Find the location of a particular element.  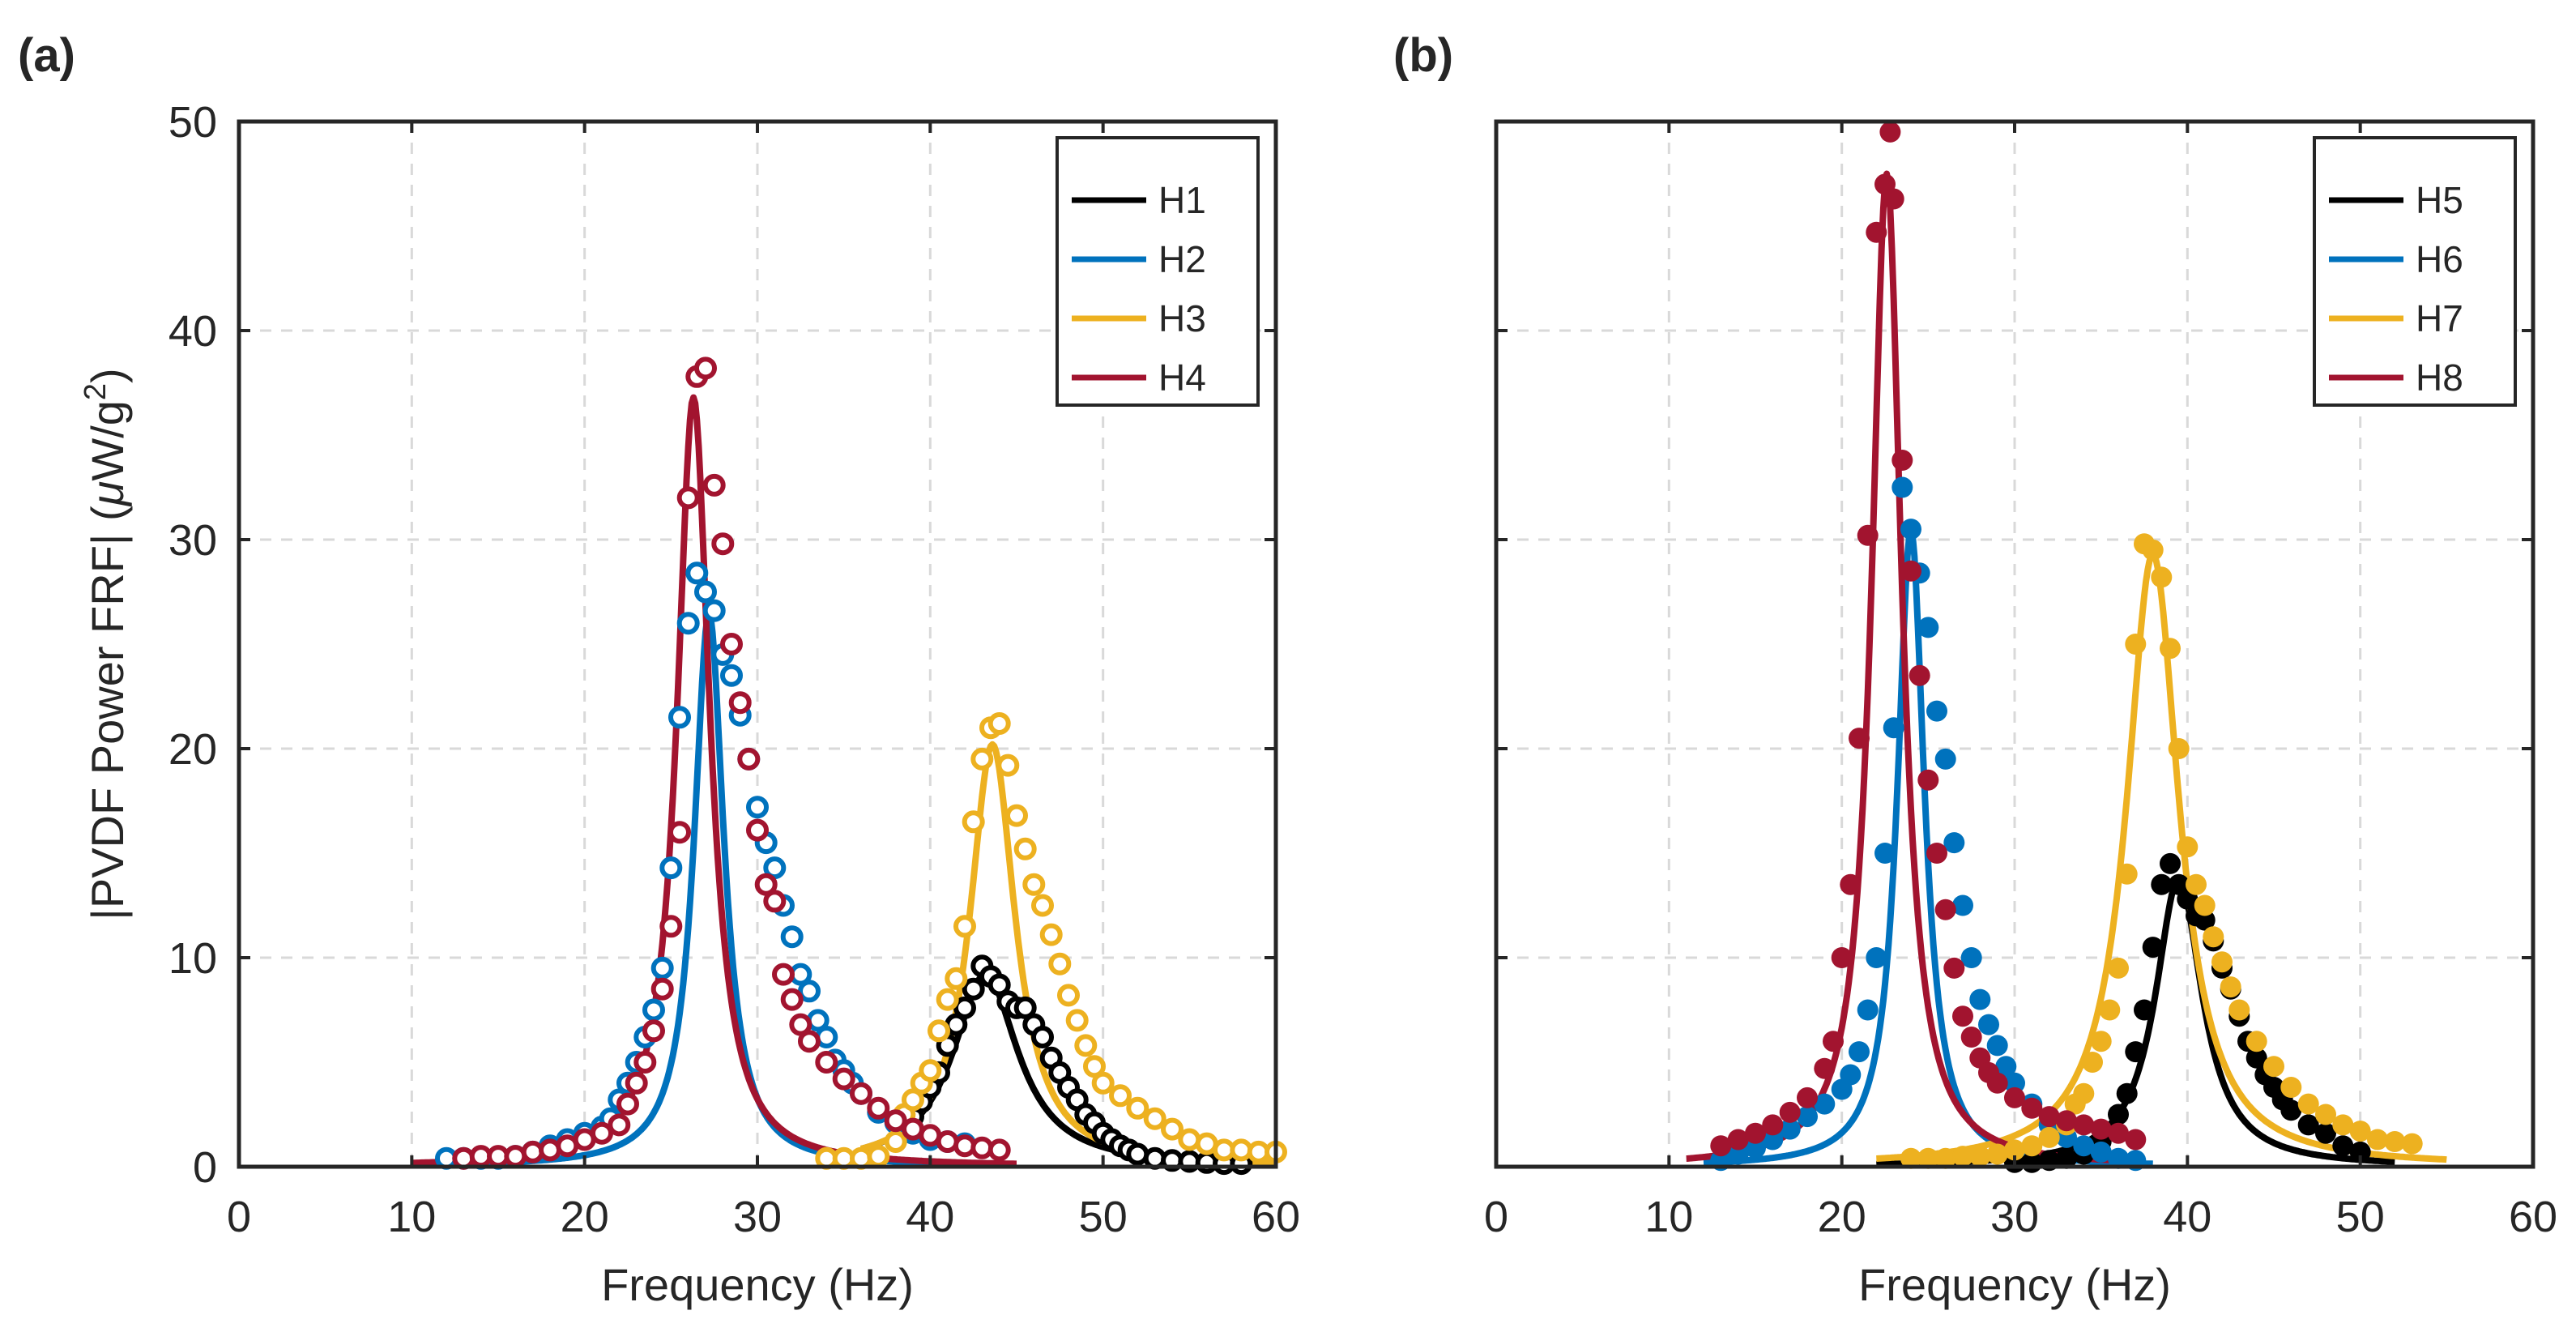

legend-label-h4: H4 is located at coordinates (1182, 378).